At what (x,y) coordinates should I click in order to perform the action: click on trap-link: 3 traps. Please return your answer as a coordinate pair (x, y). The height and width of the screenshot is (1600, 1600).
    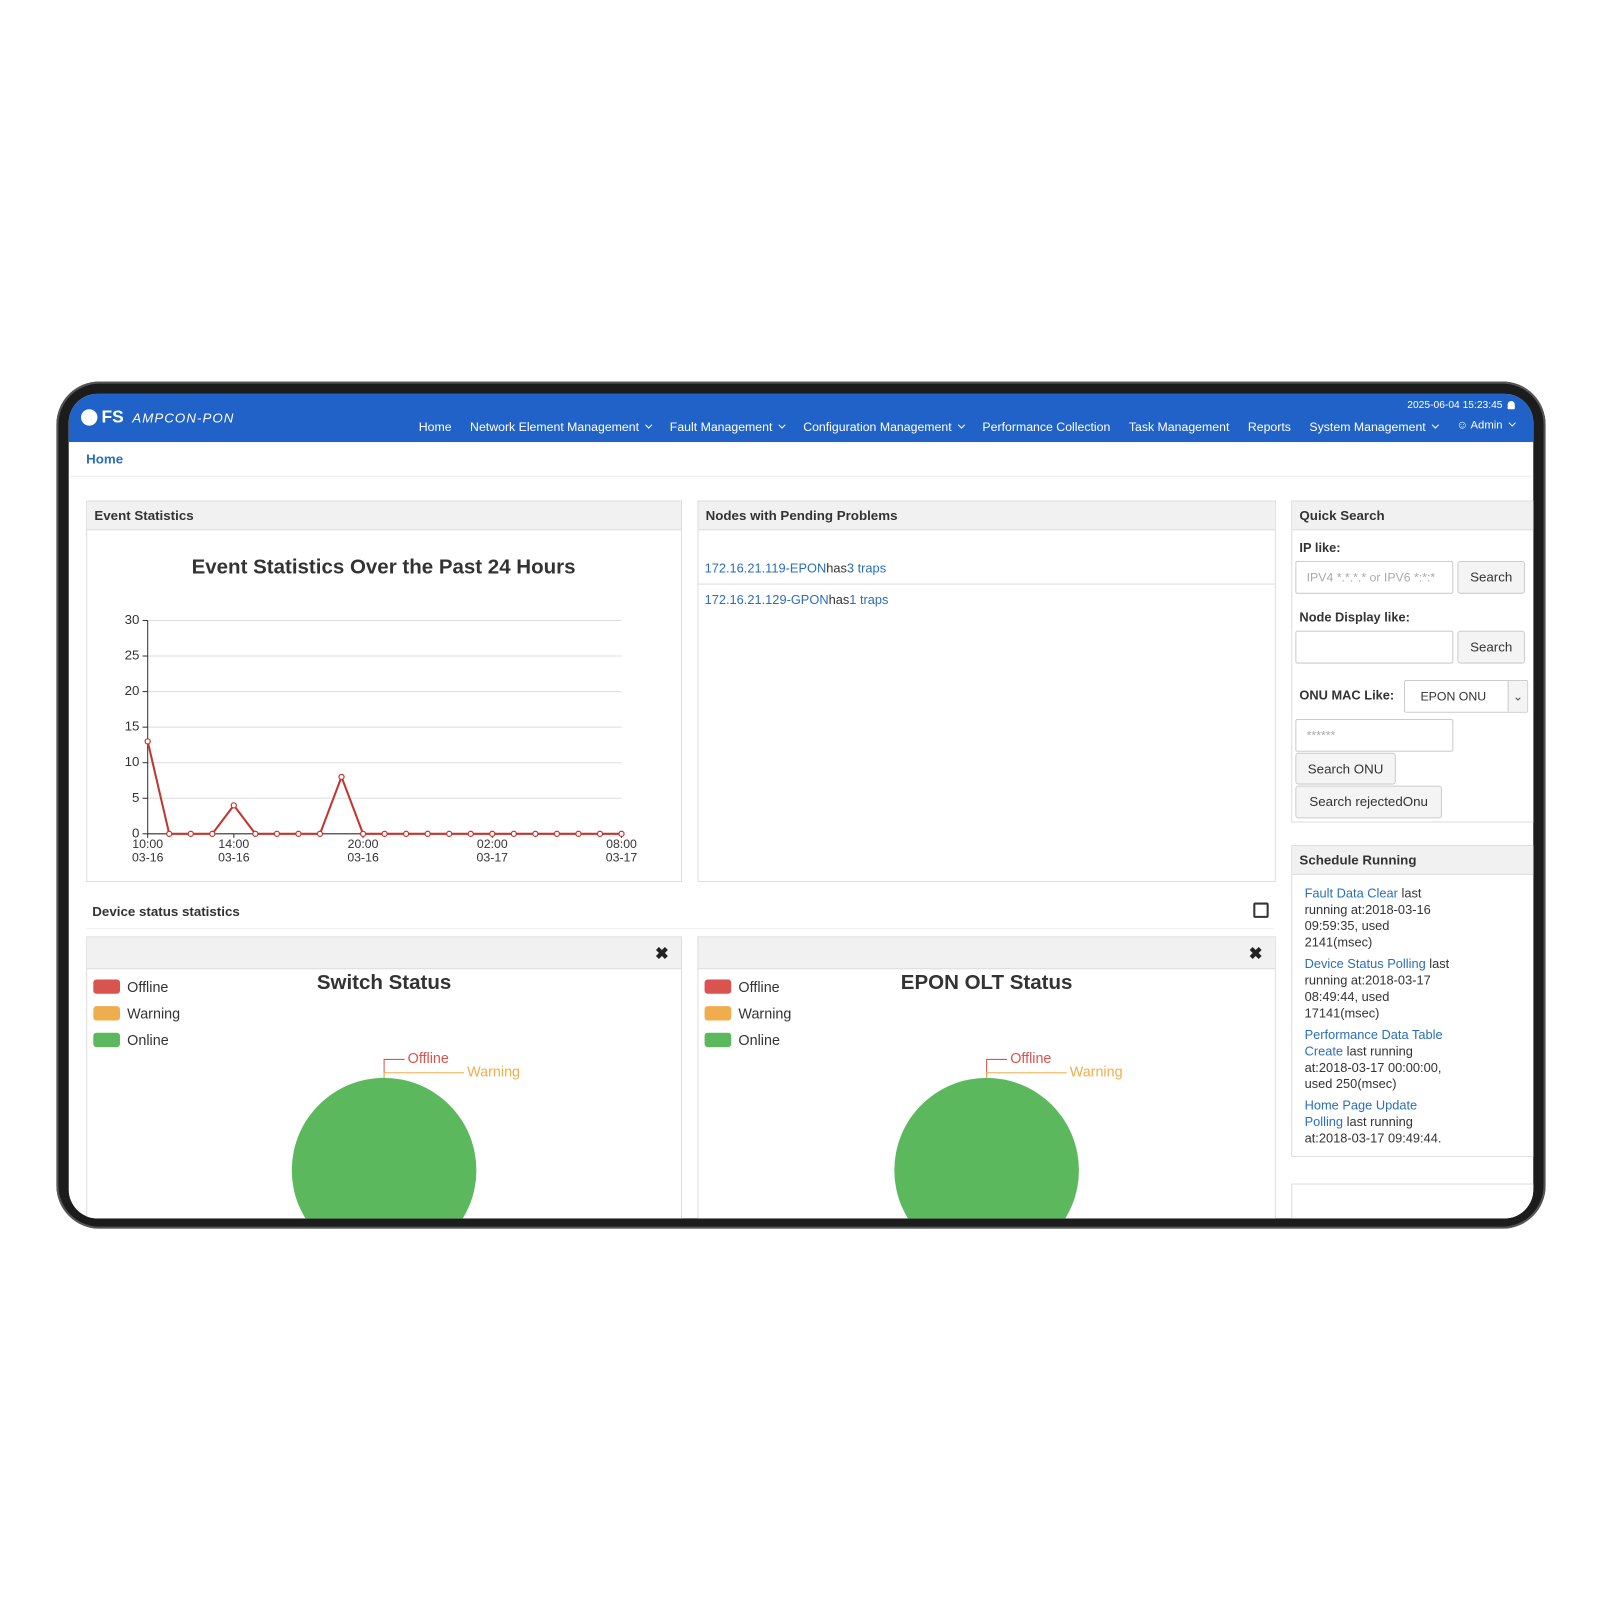
    Looking at the image, I should click on (866, 568).